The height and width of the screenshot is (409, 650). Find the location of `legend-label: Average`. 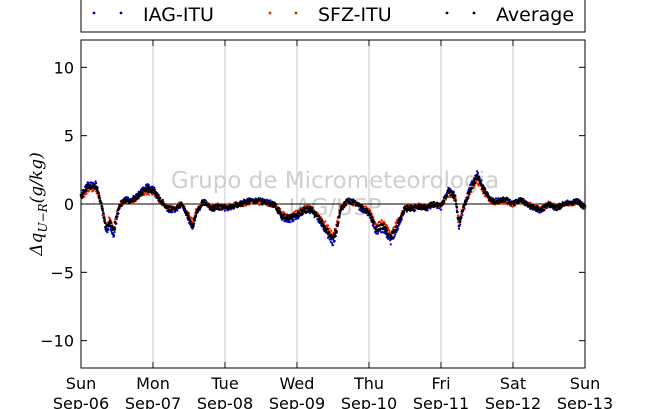

legend-label: Average is located at coordinates (535, 15).